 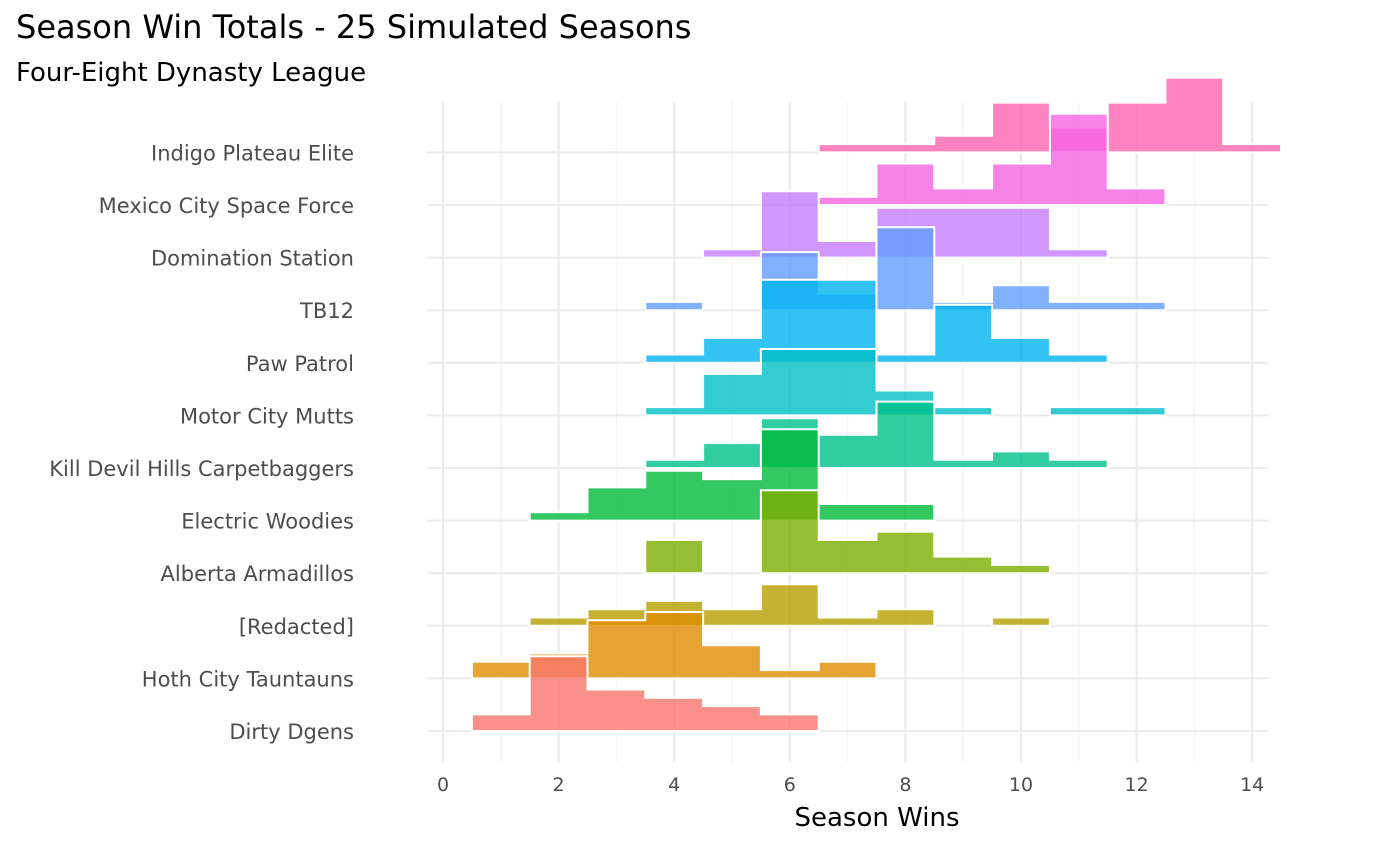 I want to click on y-axis-label: Motor City Mutts, so click(x=267, y=416).